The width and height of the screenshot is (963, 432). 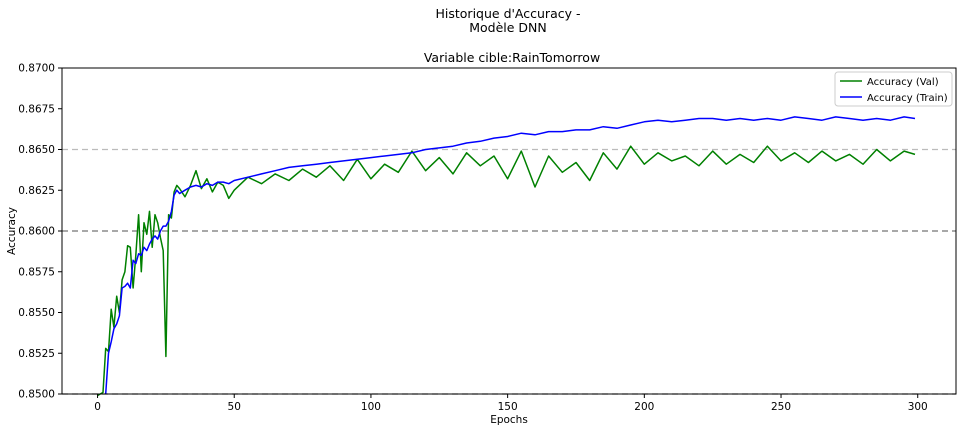 What do you see at coordinates (36, 354) in the screenshot?
I see `y-tick-label-1: 0.8525` at bounding box center [36, 354].